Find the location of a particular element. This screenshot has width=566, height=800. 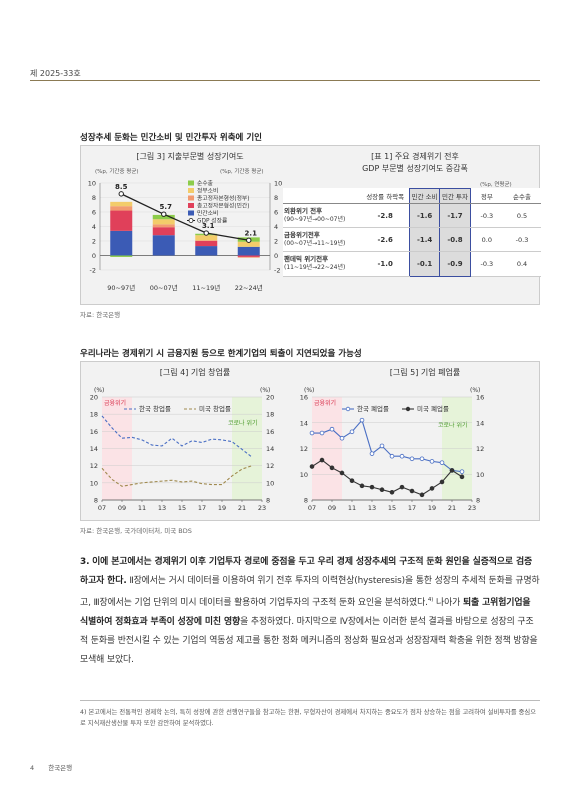

y-tick-label-right: 4 is located at coordinates (276, 227).